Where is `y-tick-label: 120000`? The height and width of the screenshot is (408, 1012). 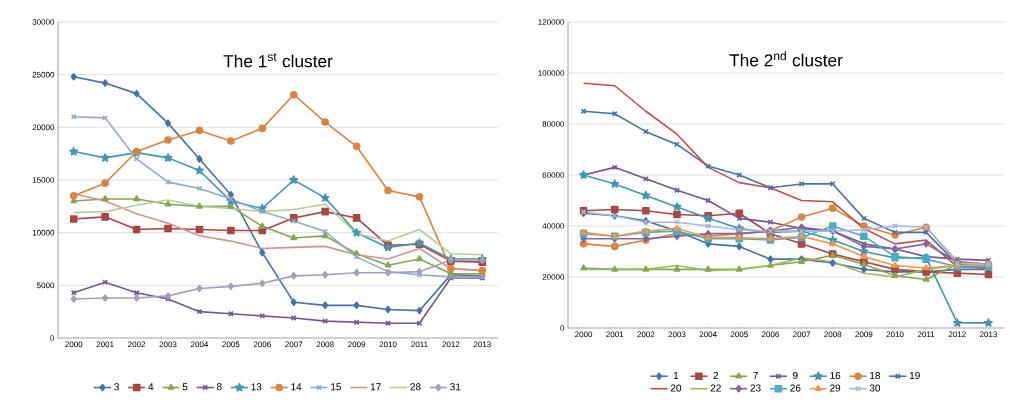 y-tick-label: 120000 is located at coordinates (551, 22).